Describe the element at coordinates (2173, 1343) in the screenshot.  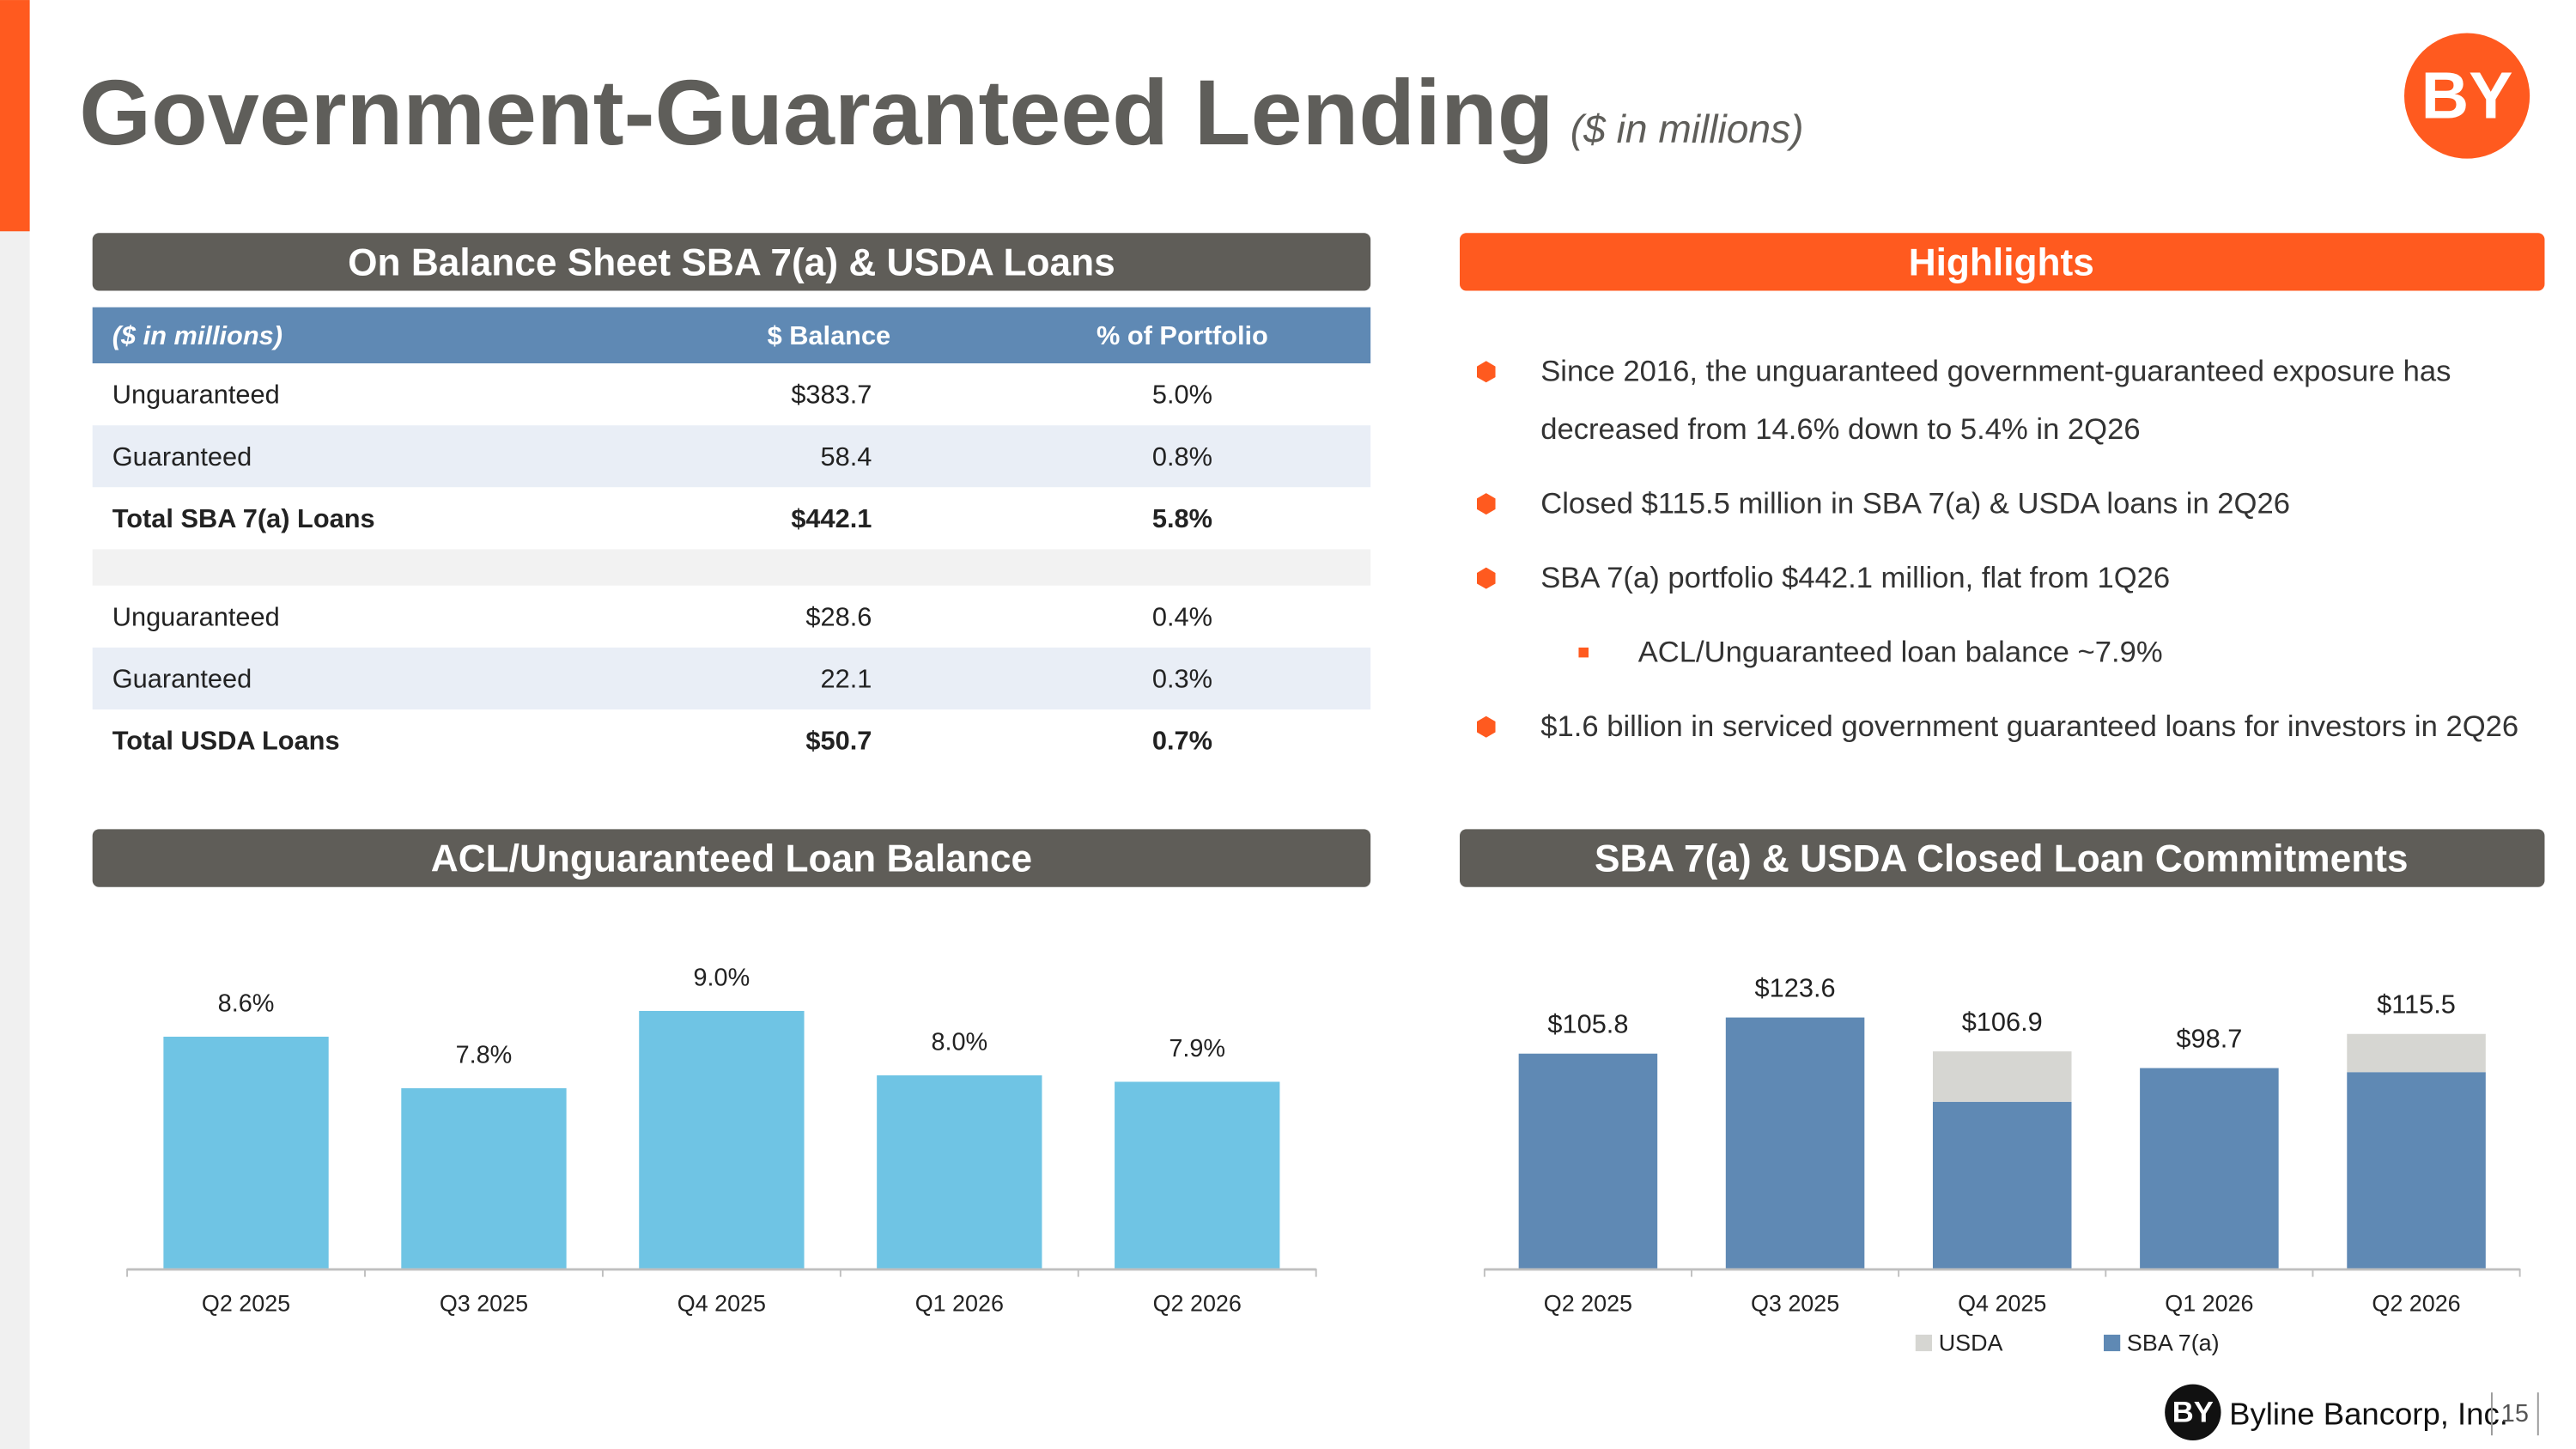
I see `legend-label: SBA 7(a)` at that location.